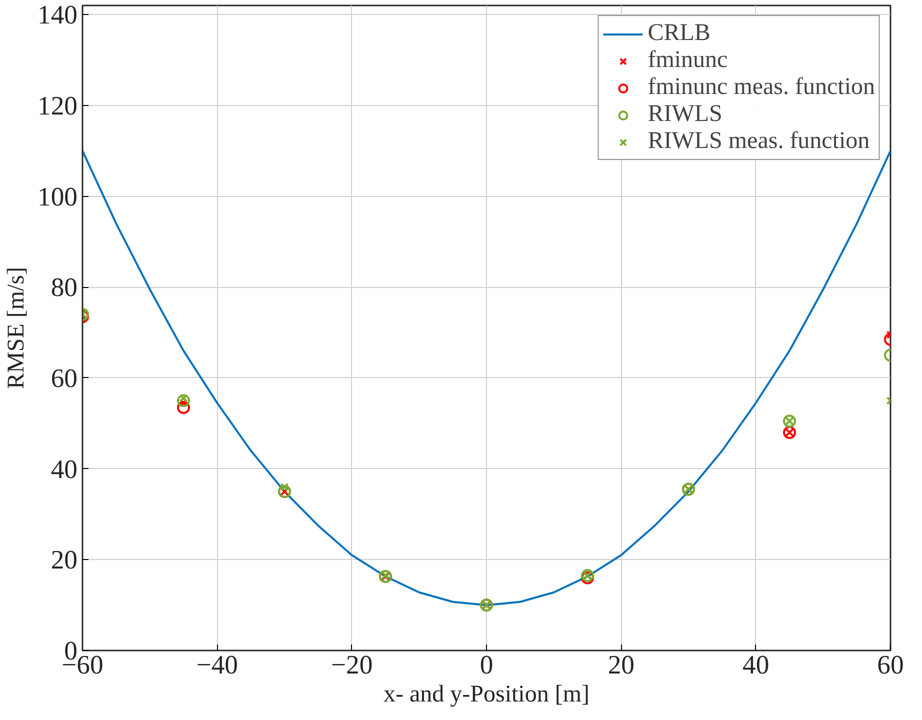 This screenshot has height=720, width=922. I want to click on x-axis-title: x- and y-Position [m], so click(487, 695).